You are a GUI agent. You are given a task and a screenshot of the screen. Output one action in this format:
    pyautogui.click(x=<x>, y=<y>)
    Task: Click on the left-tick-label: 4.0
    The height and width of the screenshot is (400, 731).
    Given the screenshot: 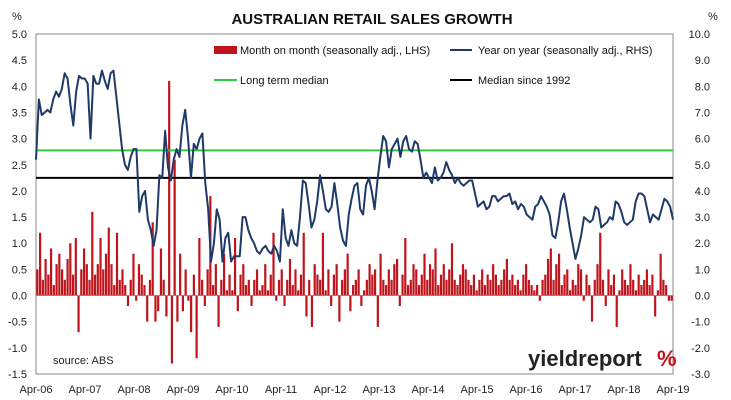 What is the action you would take?
    pyautogui.click(x=19, y=87)
    